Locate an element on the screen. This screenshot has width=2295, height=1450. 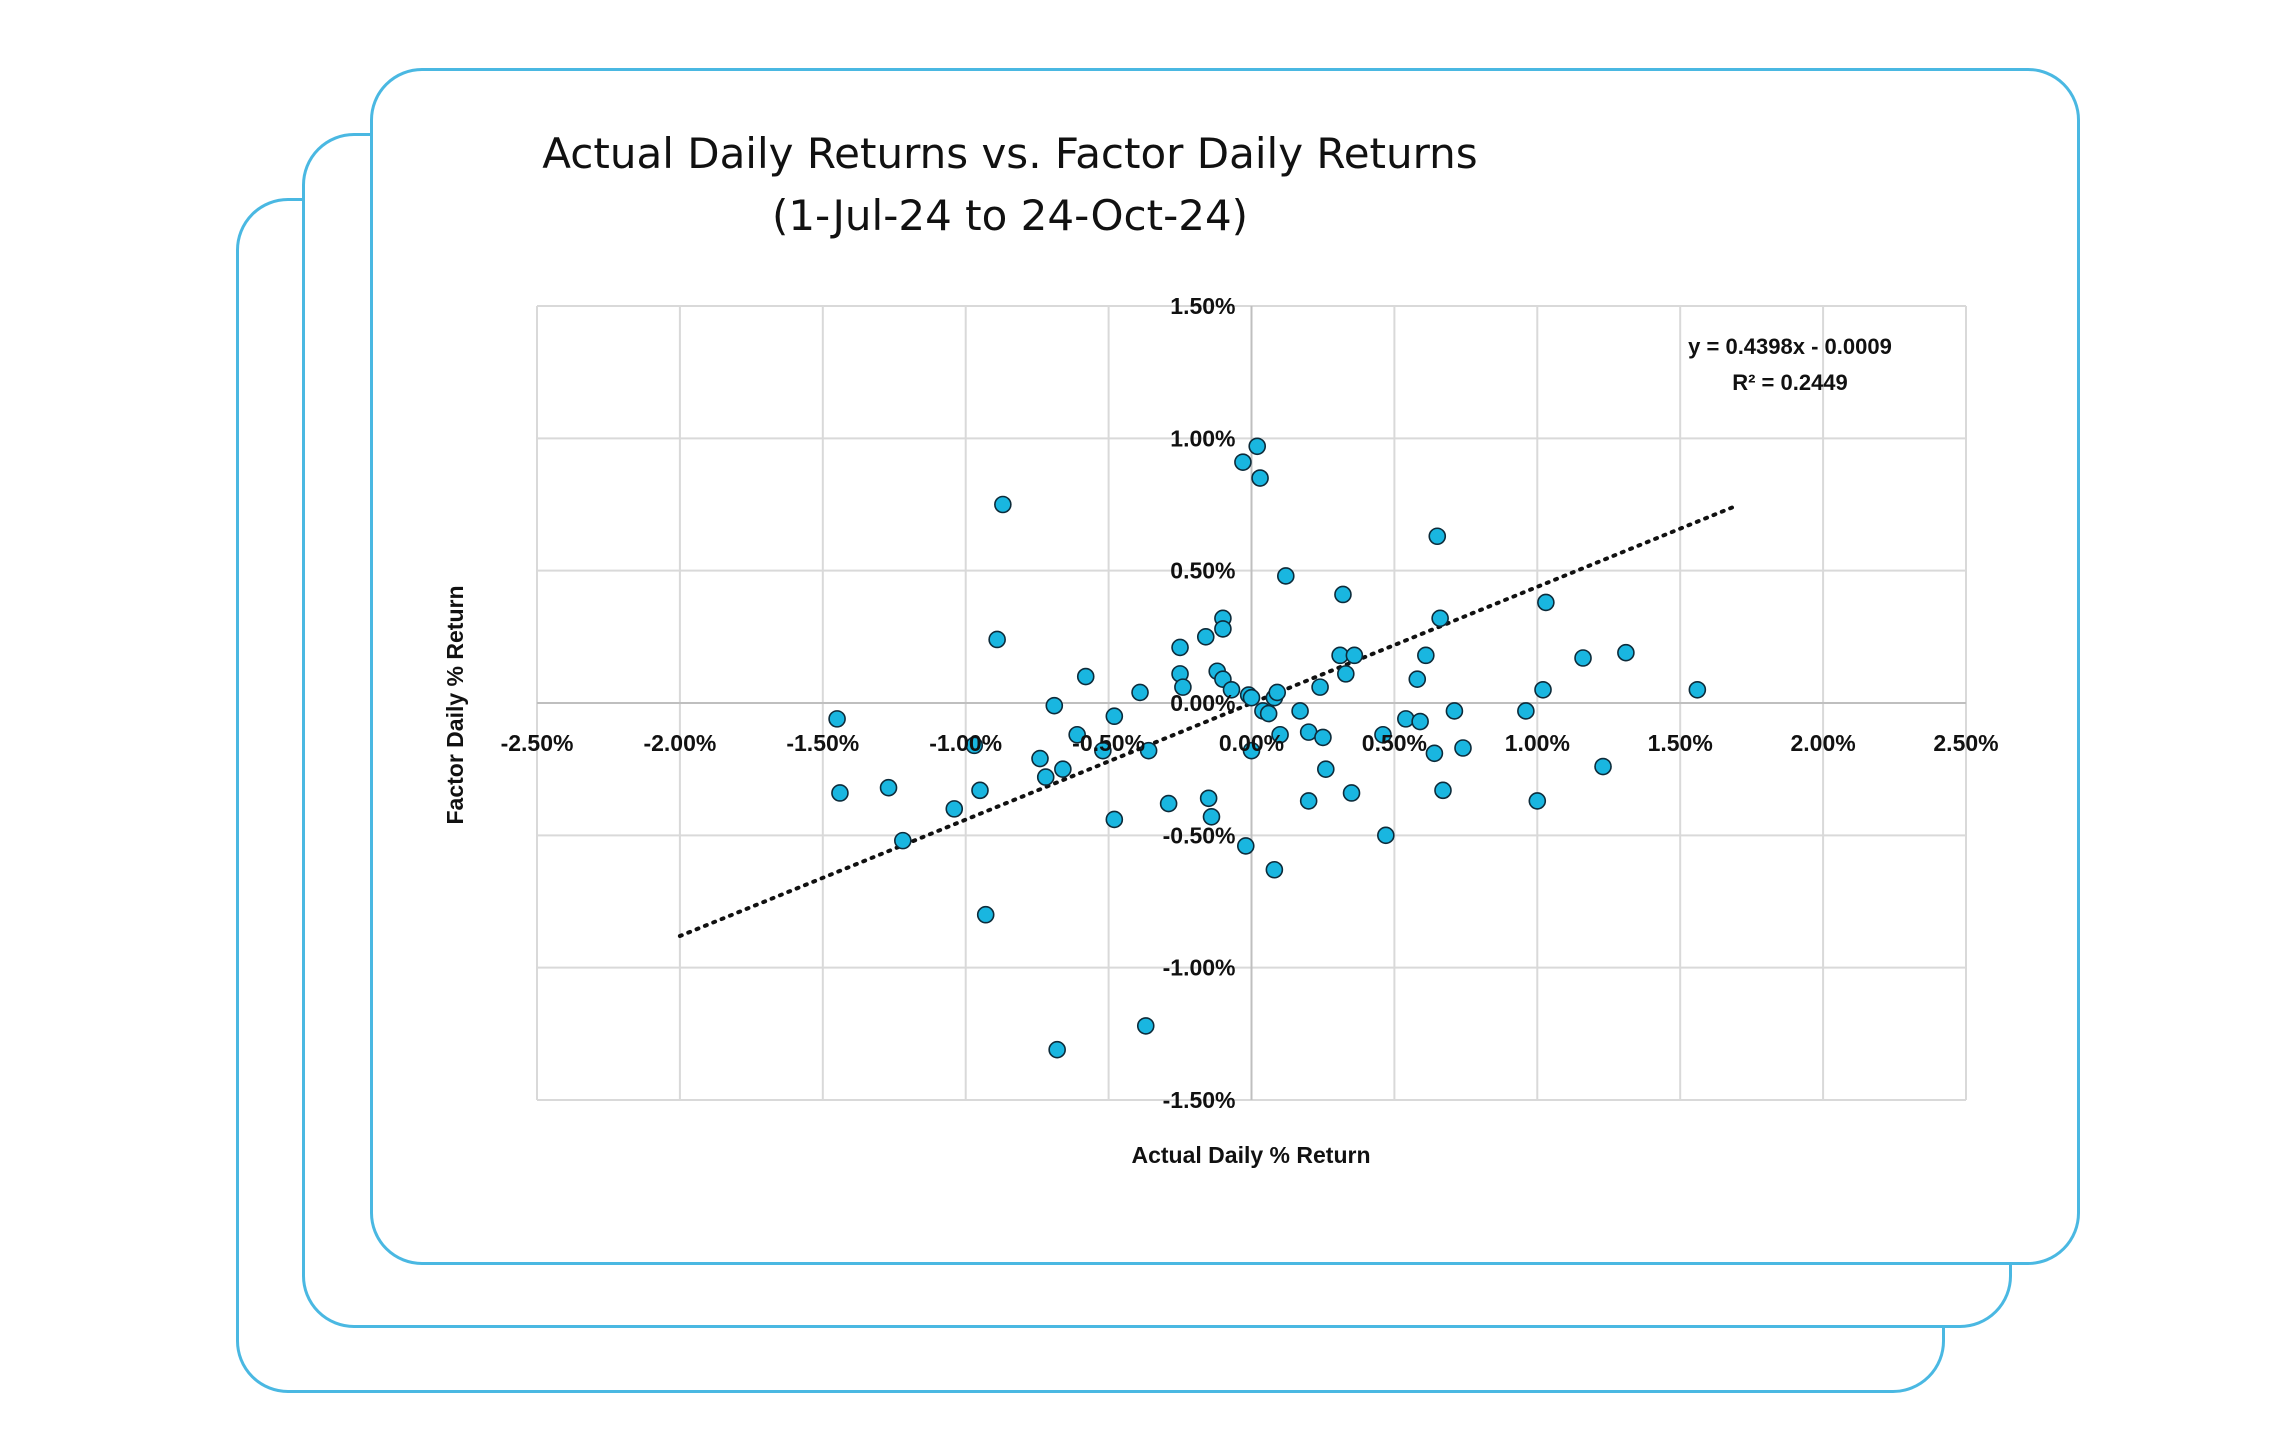
trendline-layer is located at coordinates (1208, 721).